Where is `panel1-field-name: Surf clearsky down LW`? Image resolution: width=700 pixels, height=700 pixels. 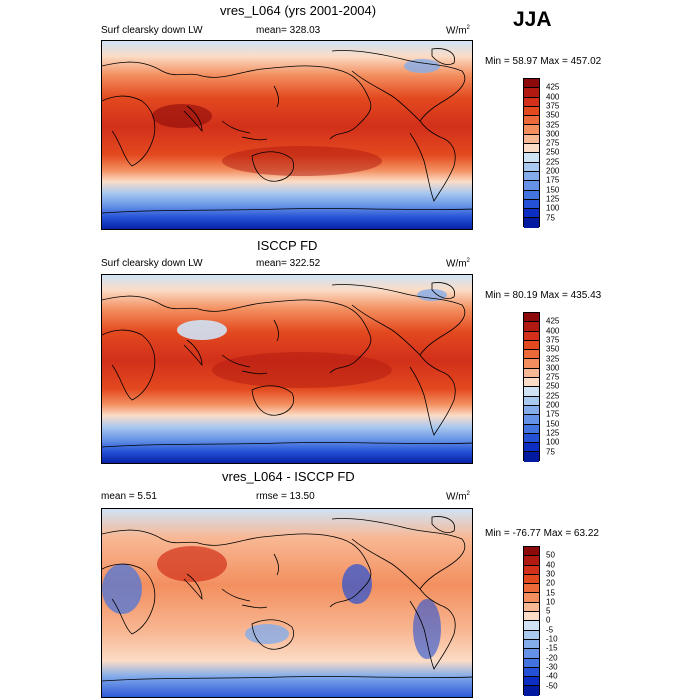 panel1-field-name: Surf clearsky down LW is located at coordinates (152, 30).